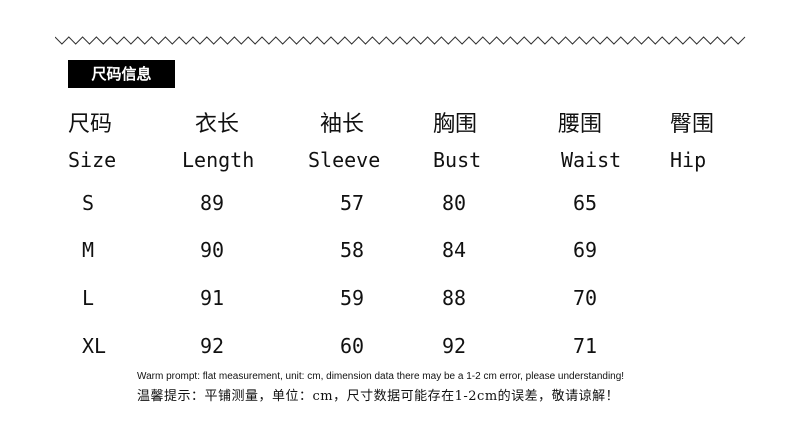 The image size is (800, 433). What do you see at coordinates (94, 346) in the screenshot?
I see `size-label: XL` at bounding box center [94, 346].